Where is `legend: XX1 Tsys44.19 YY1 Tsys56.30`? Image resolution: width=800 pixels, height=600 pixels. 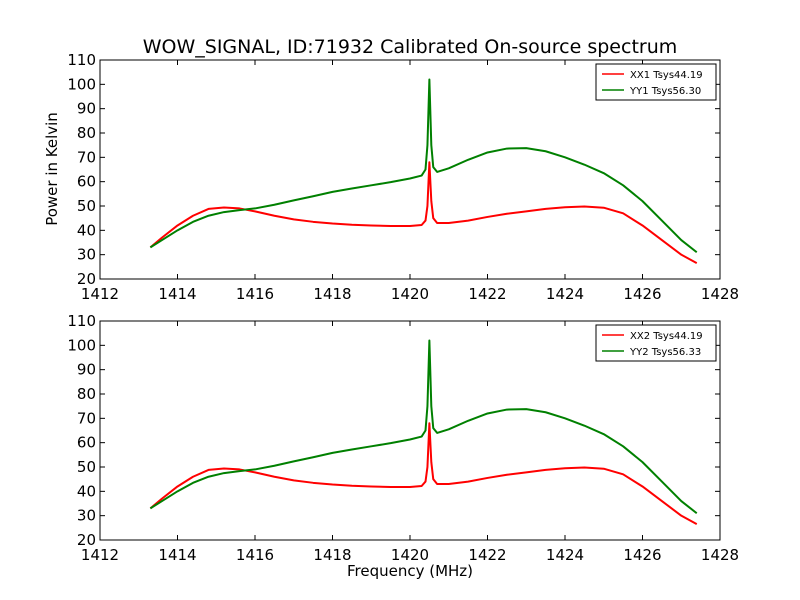 legend: XX1 Tsys44.19 YY1 Tsys56.30 is located at coordinates (656, 82).